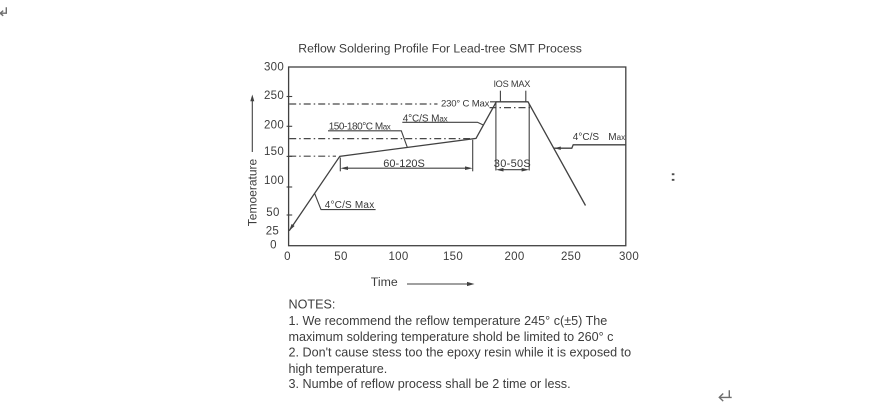  Describe the element at coordinates (253, 192) in the screenshot. I see `svg-text: Temoerature` at that location.